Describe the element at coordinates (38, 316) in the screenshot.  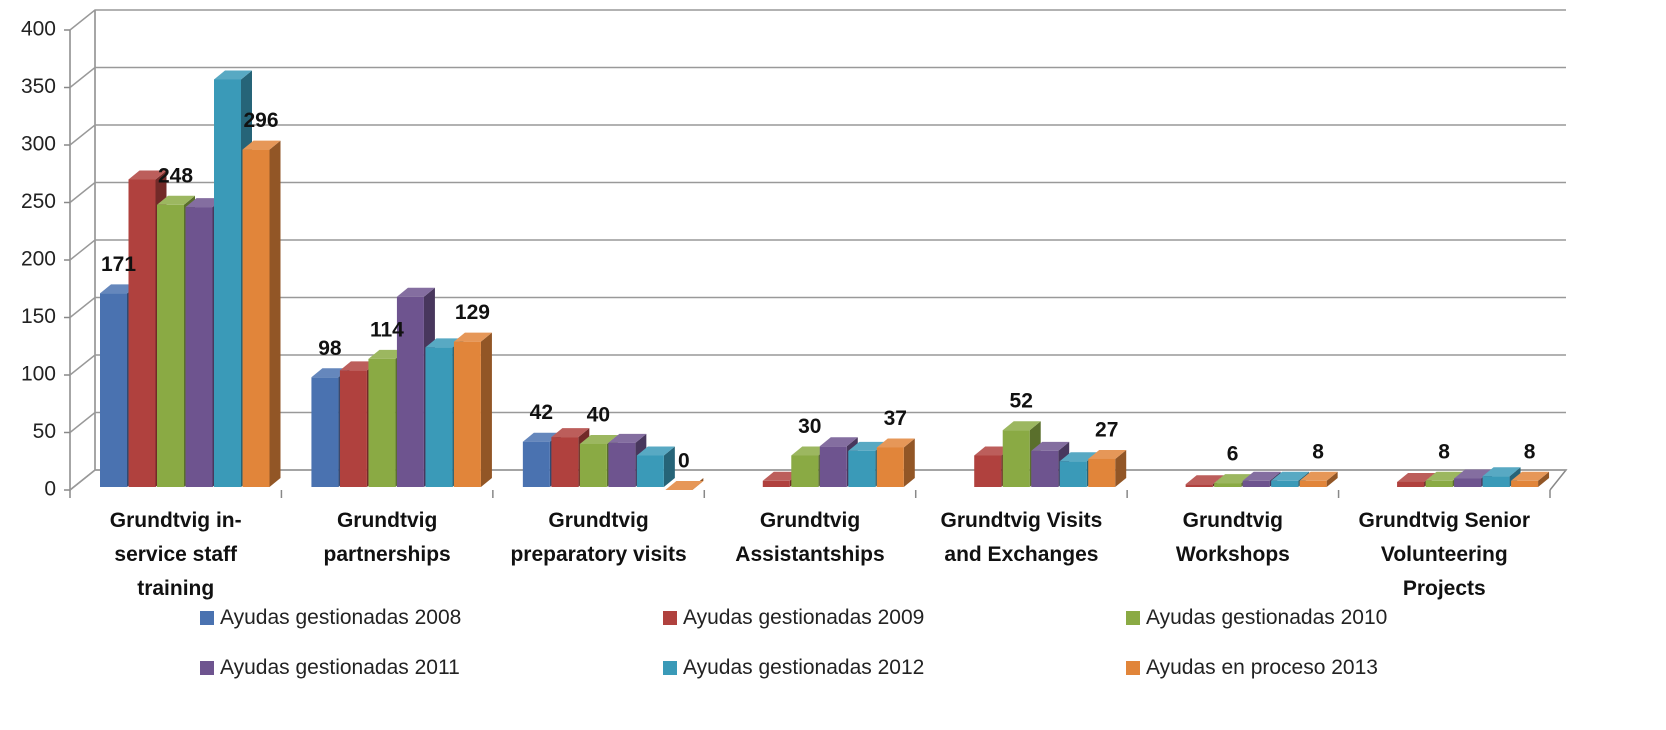
I see `y-tick-label: 150` at that location.